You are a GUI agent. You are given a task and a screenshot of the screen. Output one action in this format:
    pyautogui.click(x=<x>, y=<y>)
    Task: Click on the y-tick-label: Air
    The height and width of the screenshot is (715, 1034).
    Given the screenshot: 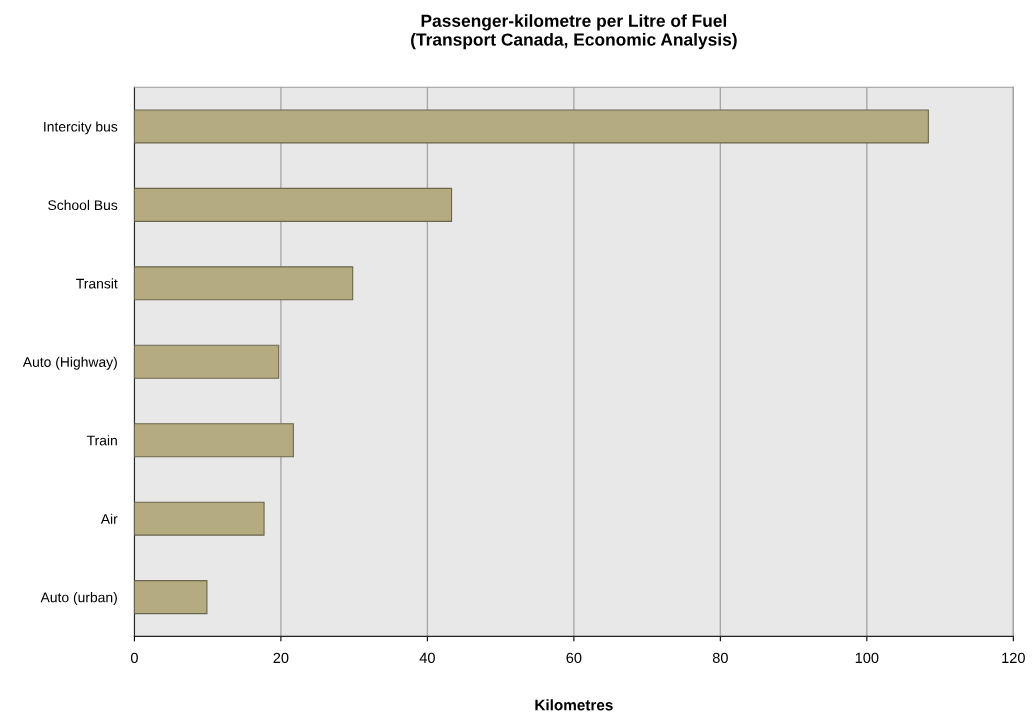 What is the action you would take?
    pyautogui.click(x=109, y=518)
    